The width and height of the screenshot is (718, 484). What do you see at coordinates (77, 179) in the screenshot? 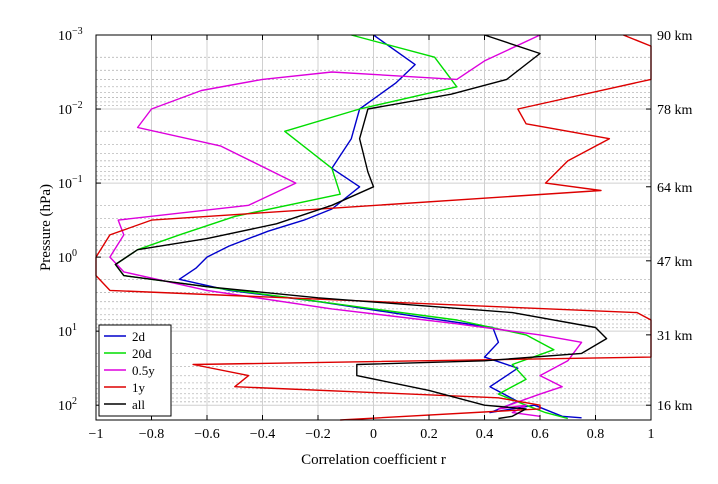
I see `y-tick-exponent: −1` at bounding box center [77, 179].